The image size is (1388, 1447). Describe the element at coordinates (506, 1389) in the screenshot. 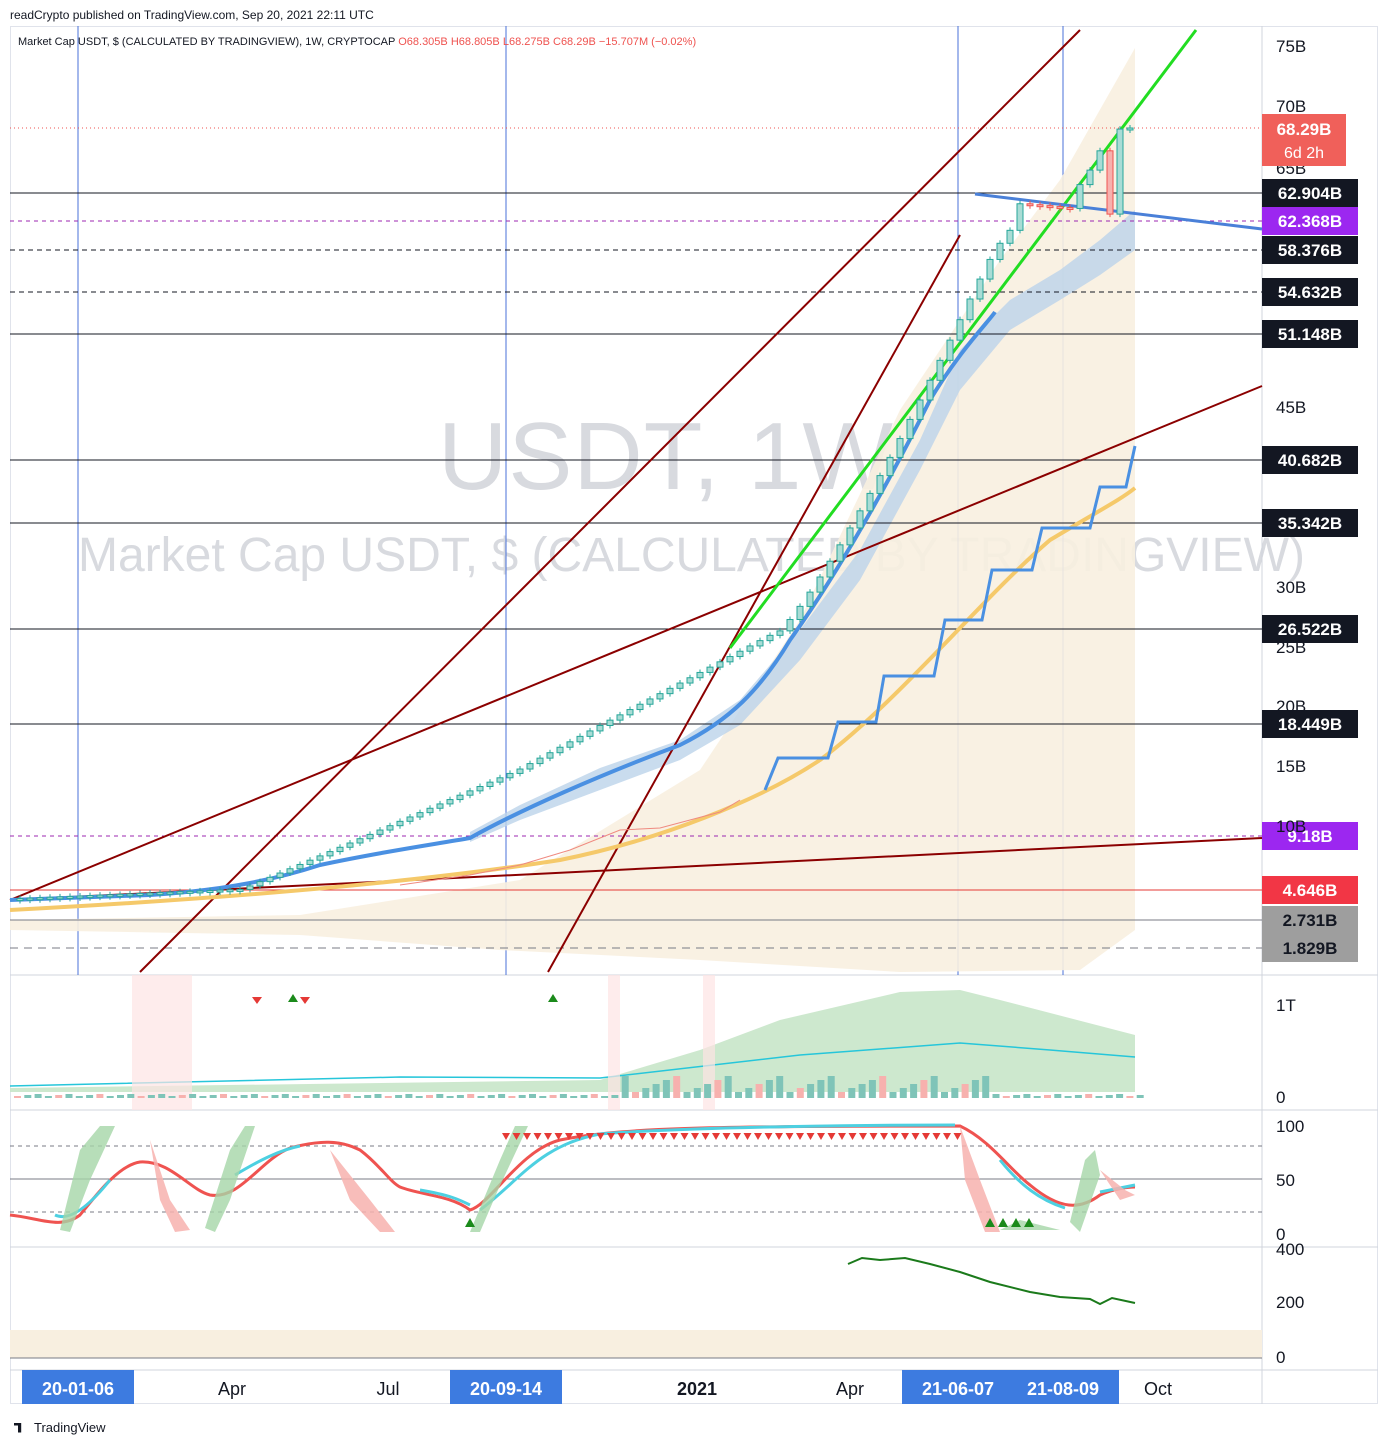

I see `time-tick-label: 20-09-14` at that location.